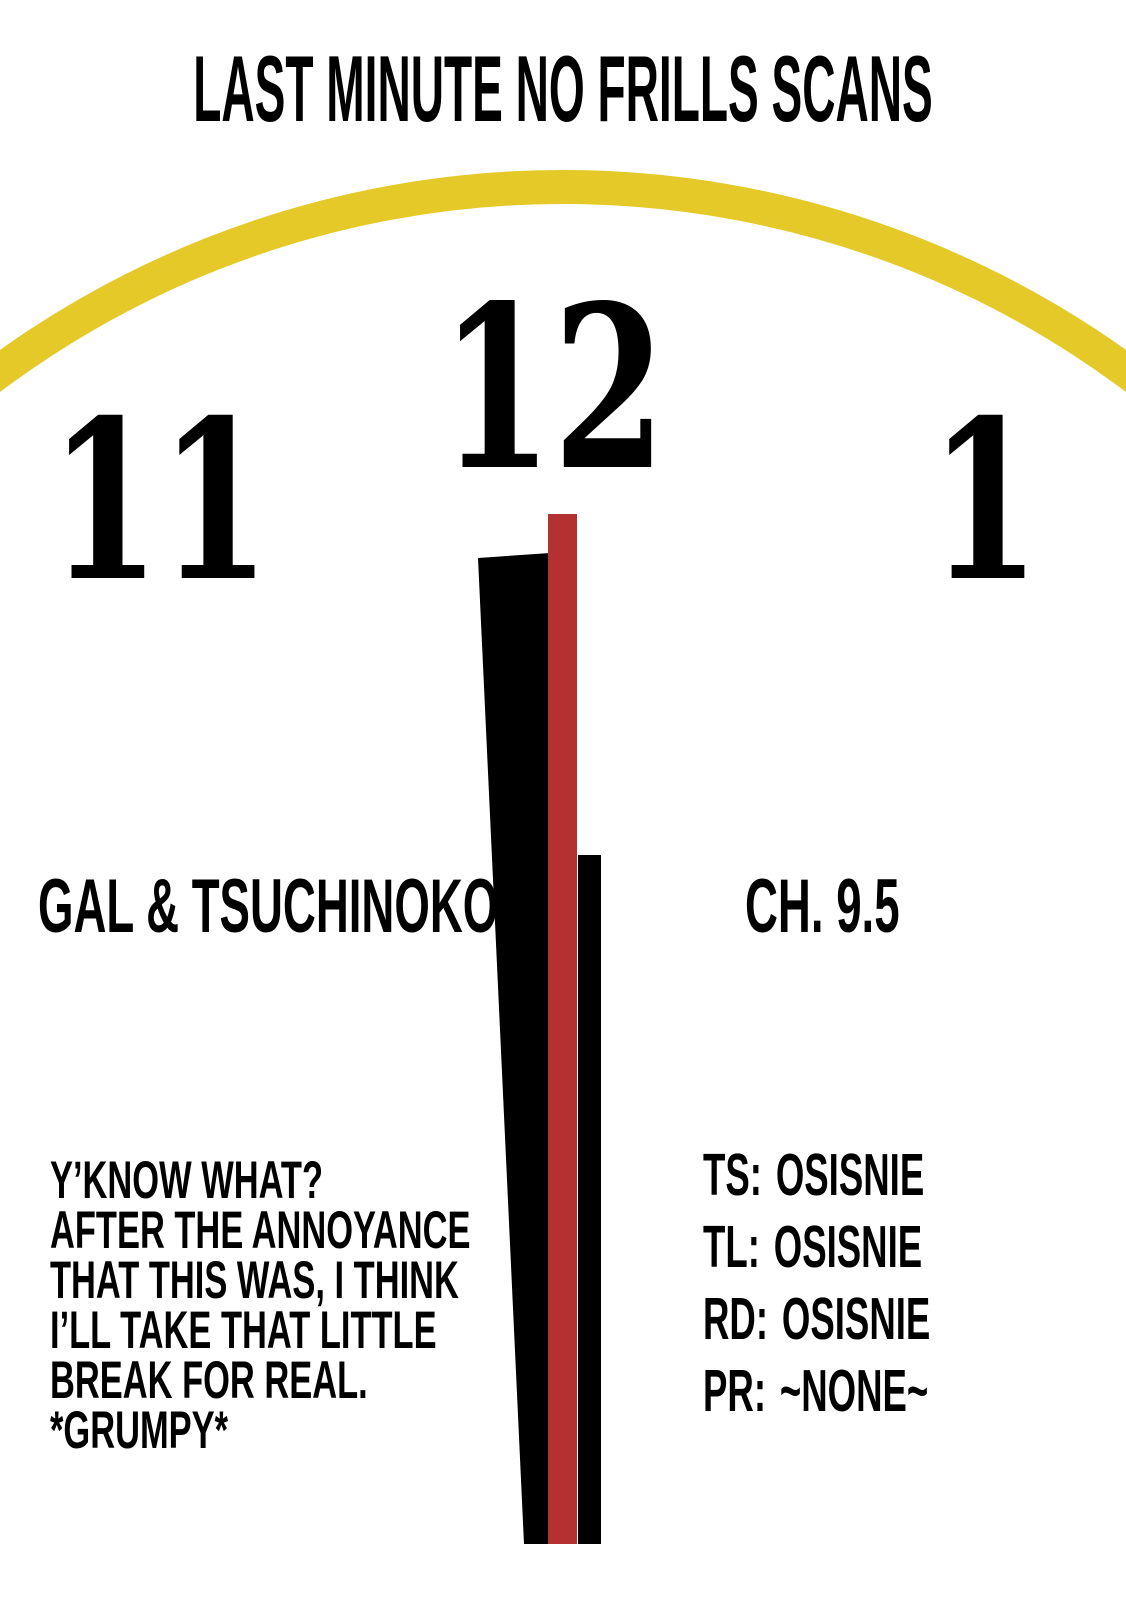 Image resolution: width=1126 pixels, height=1600 pixels. I want to click on clock-numeral-11: 11, so click(160, 500).